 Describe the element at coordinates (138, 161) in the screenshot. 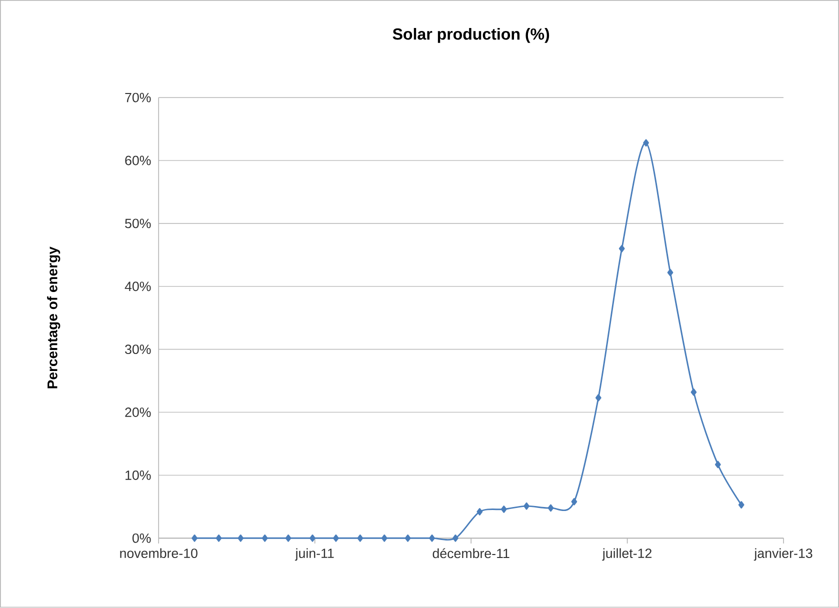

I see `y-tick-label: 60%` at that location.